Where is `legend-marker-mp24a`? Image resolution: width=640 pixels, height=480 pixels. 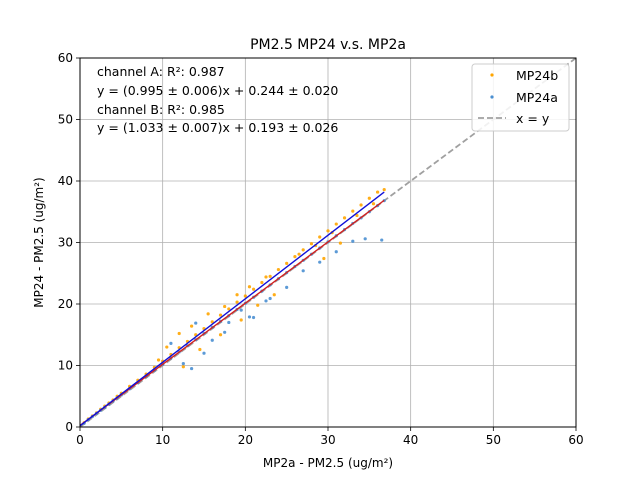
legend-marker-mp24a is located at coordinates (492, 97).